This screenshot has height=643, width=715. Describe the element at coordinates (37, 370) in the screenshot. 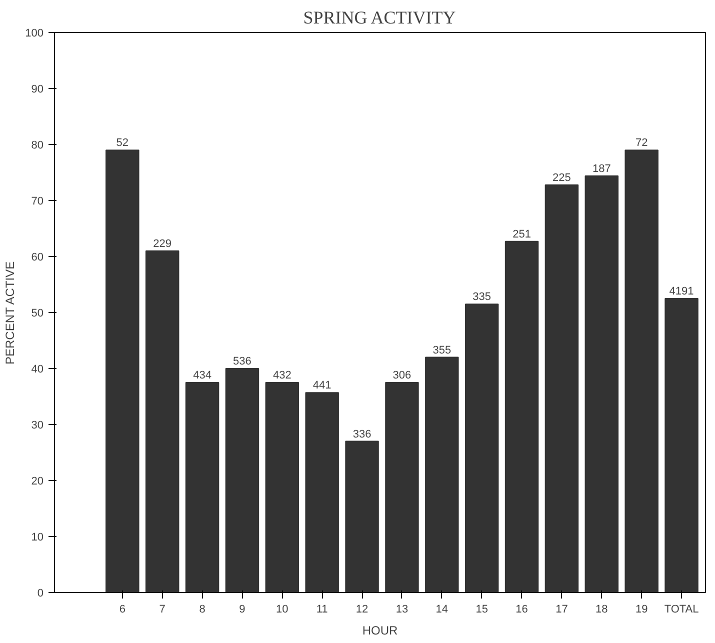

I see `y-tick-label: 40` at that location.